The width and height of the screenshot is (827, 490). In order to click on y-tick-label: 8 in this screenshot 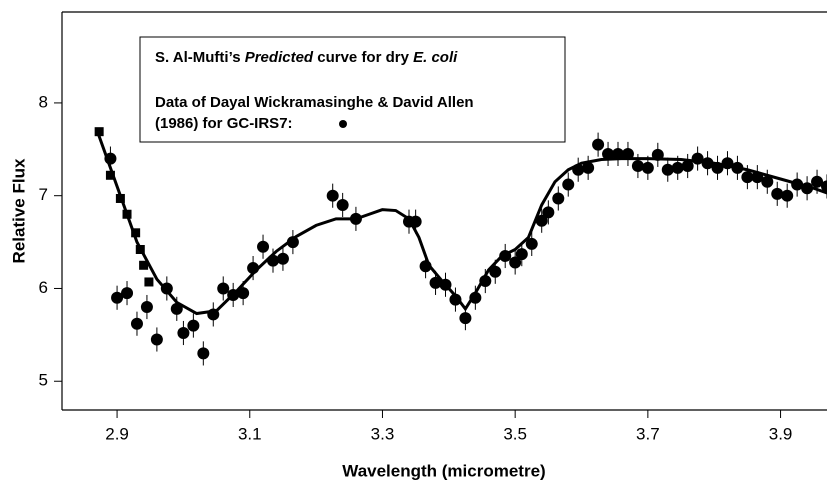, I will do `click(43, 101)`.